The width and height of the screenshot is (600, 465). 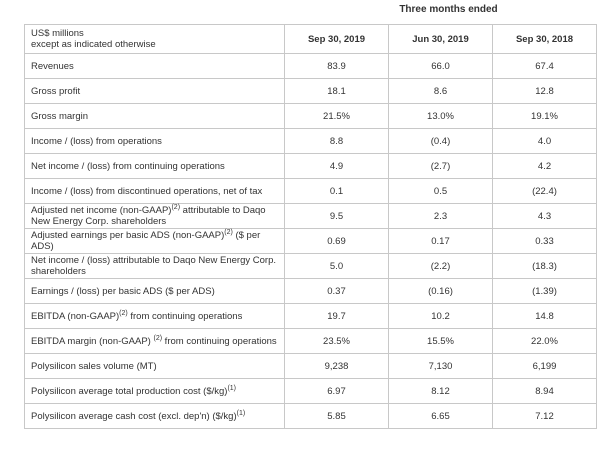 I want to click on value-cell: 83.9, so click(x=336, y=66).